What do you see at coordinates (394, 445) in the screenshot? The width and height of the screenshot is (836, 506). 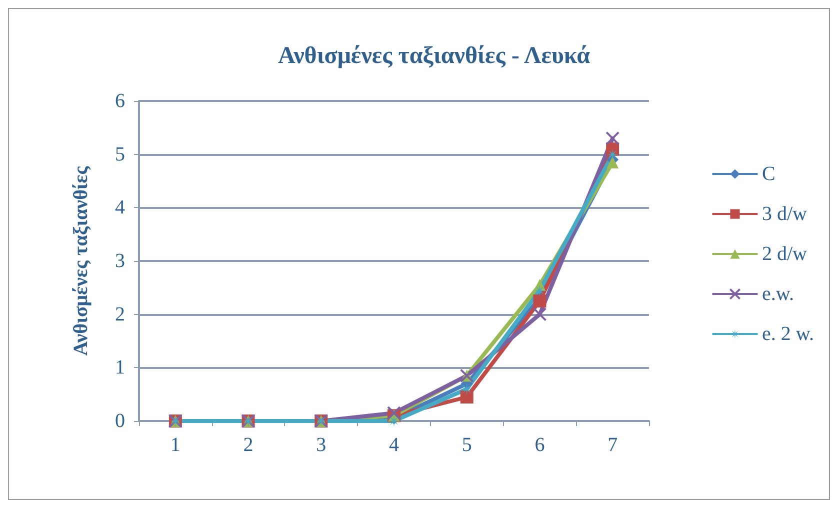 I see `x-tick-label: 4` at bounding box center [394, 445].